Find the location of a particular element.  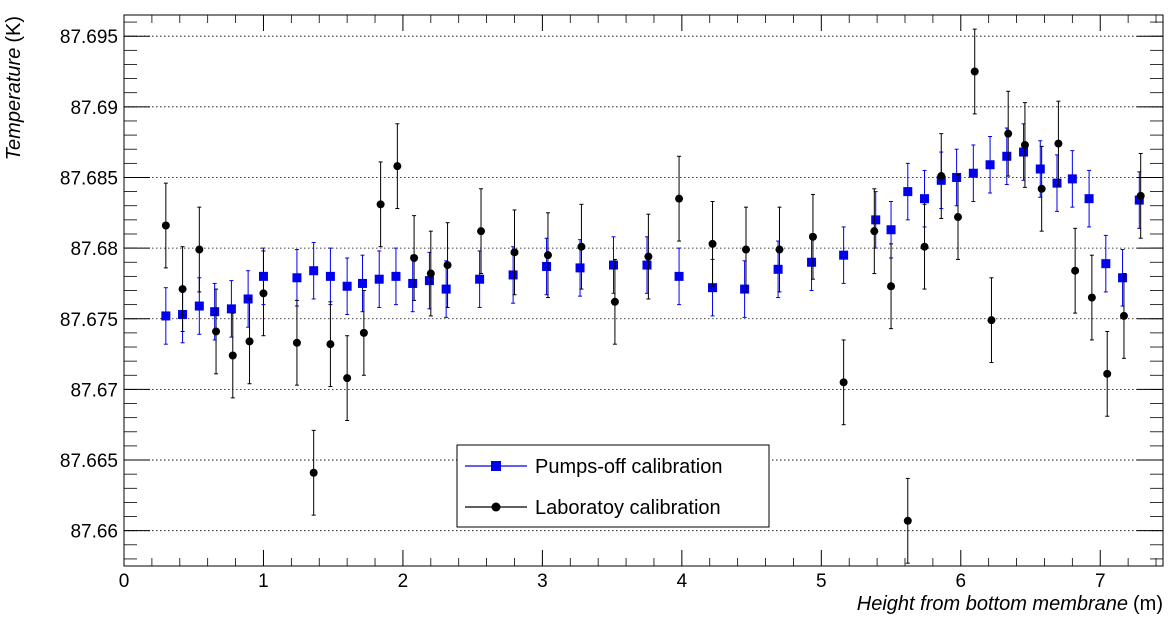

y-tick-label: 87.665 is located at coordinates (89, 461).